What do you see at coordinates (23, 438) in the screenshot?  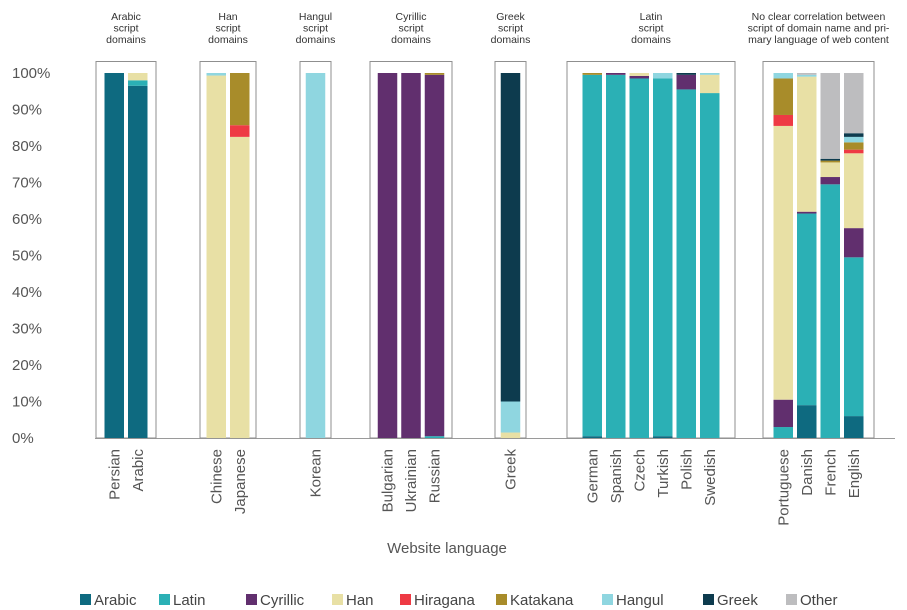 I see `y-tick-label: 0%` at bounding box center [23, 438].